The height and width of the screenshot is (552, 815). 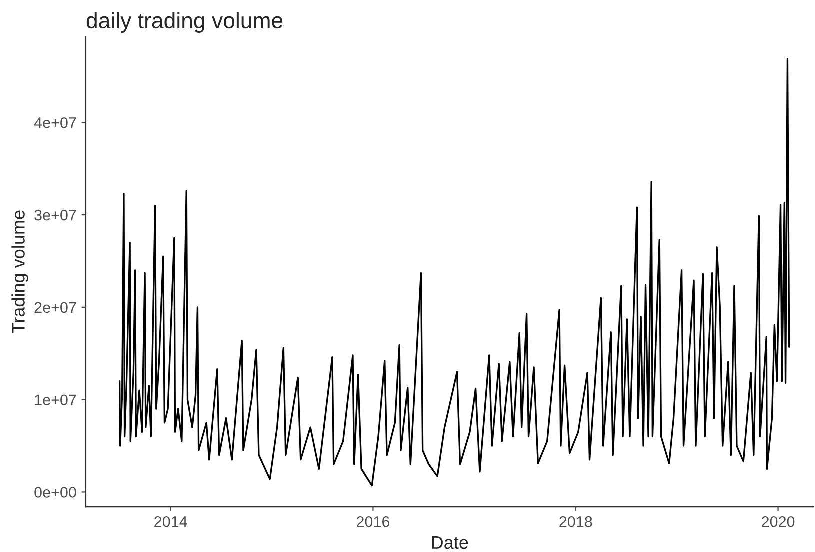 I want to click on chart-title: daily trading volume, so click(x=184, y=22).